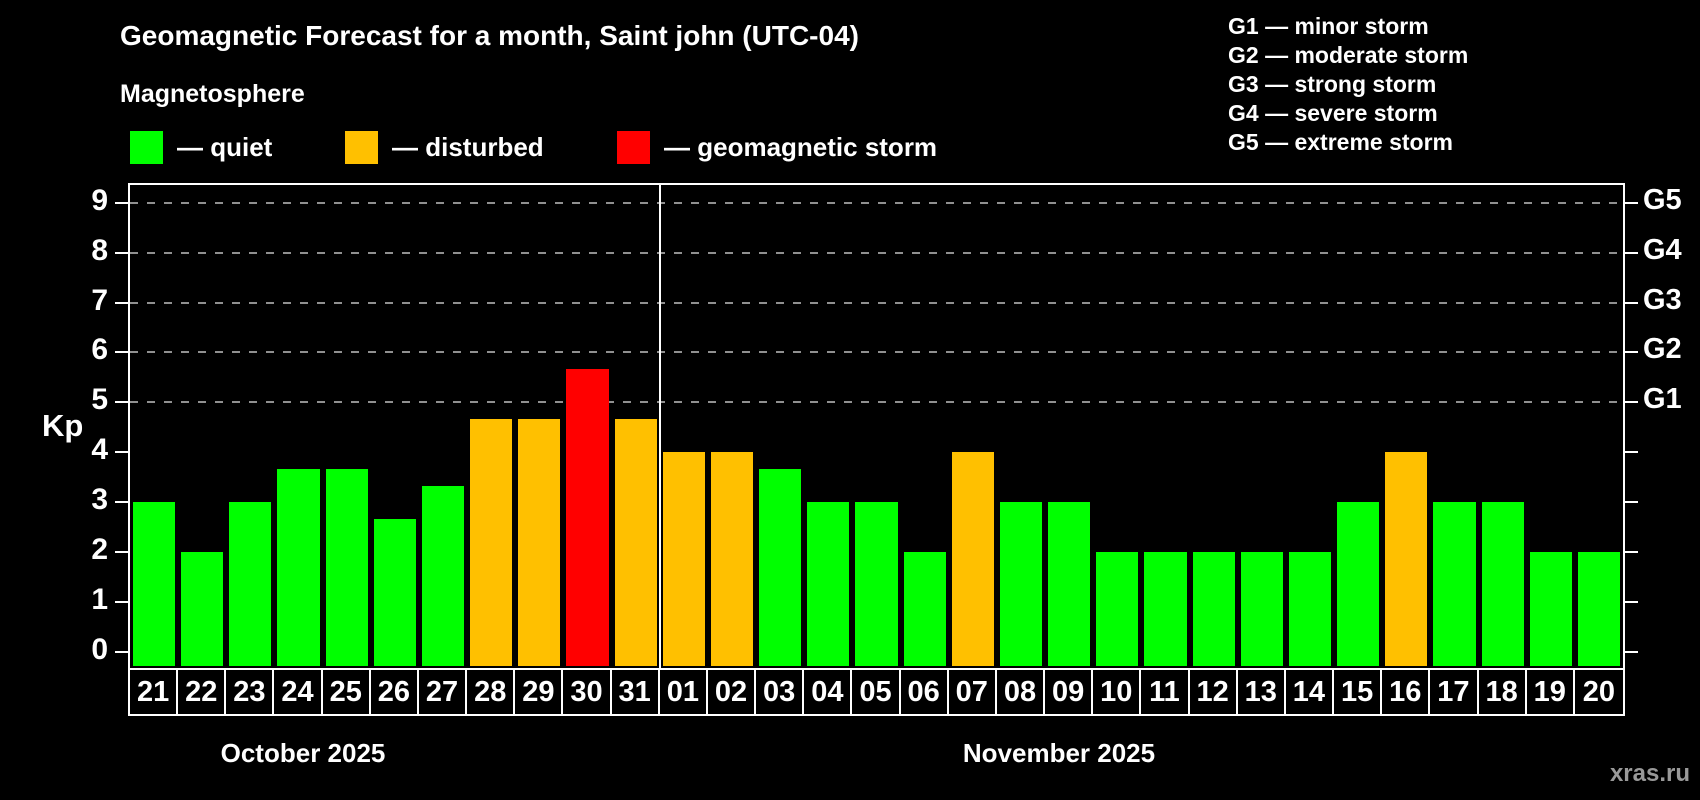  I want to click on date-cell-oct-21: 21, so click(154, 692).